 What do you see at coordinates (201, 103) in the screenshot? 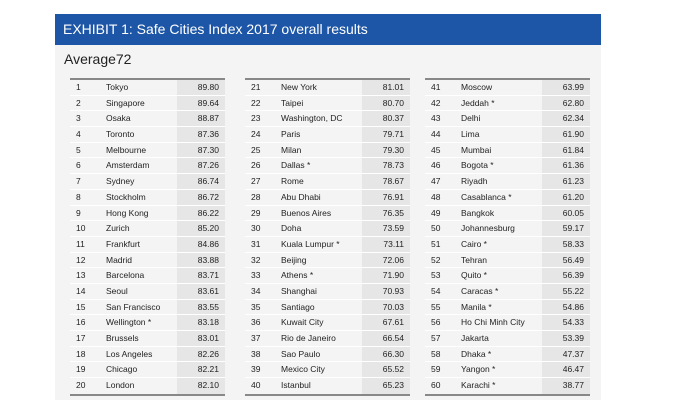
I see `score-cell: 89.64` at bounding box center [201, 103].